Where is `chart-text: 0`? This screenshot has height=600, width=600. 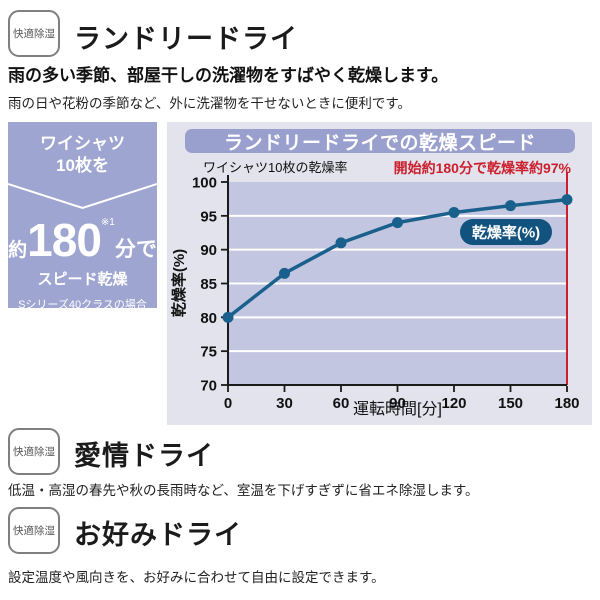
chart-text: 0 is located at coordinates (228, 403).